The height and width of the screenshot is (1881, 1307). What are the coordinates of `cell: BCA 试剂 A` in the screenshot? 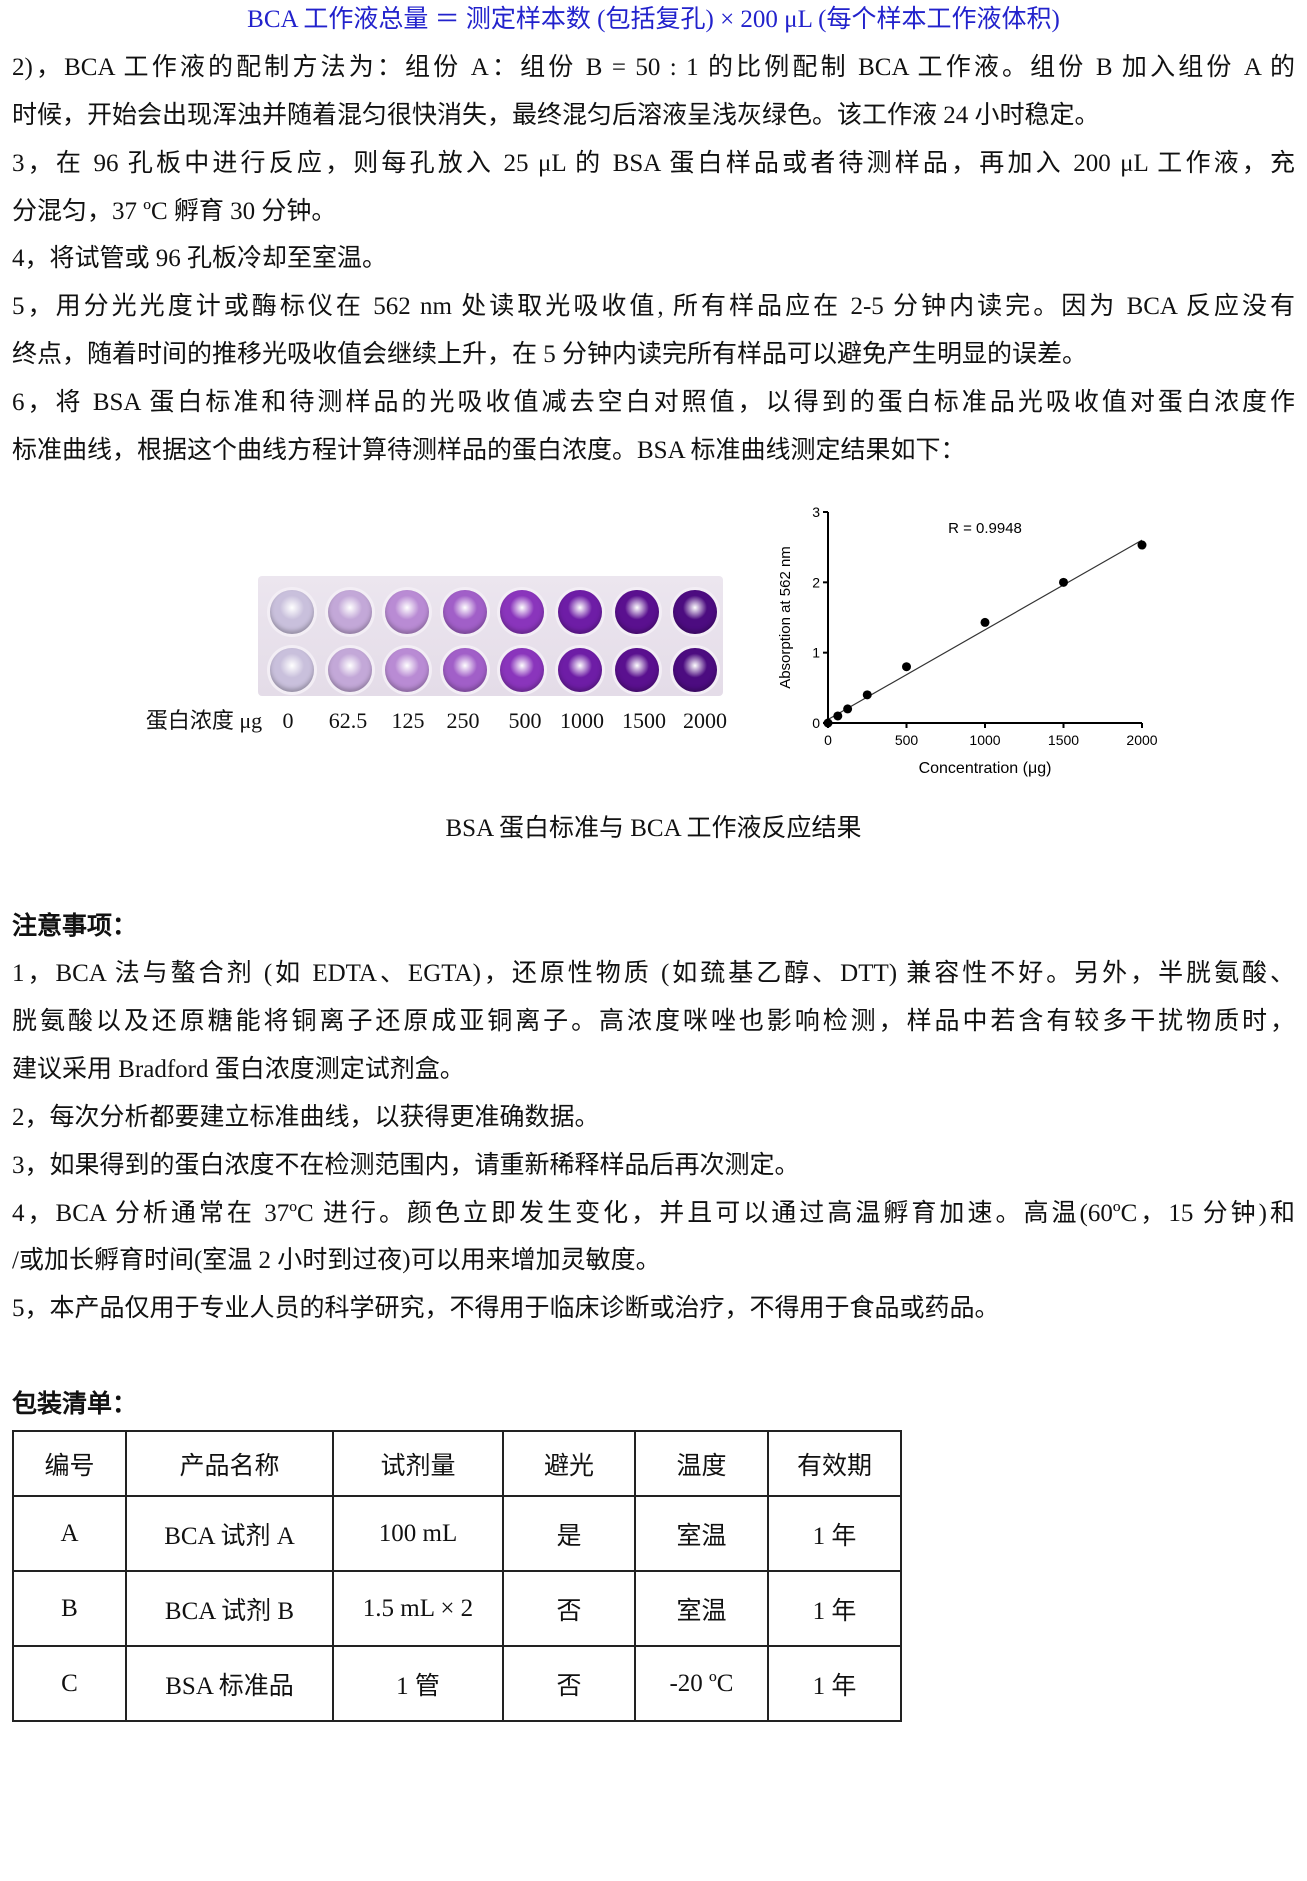 It's located at (229, 1533).